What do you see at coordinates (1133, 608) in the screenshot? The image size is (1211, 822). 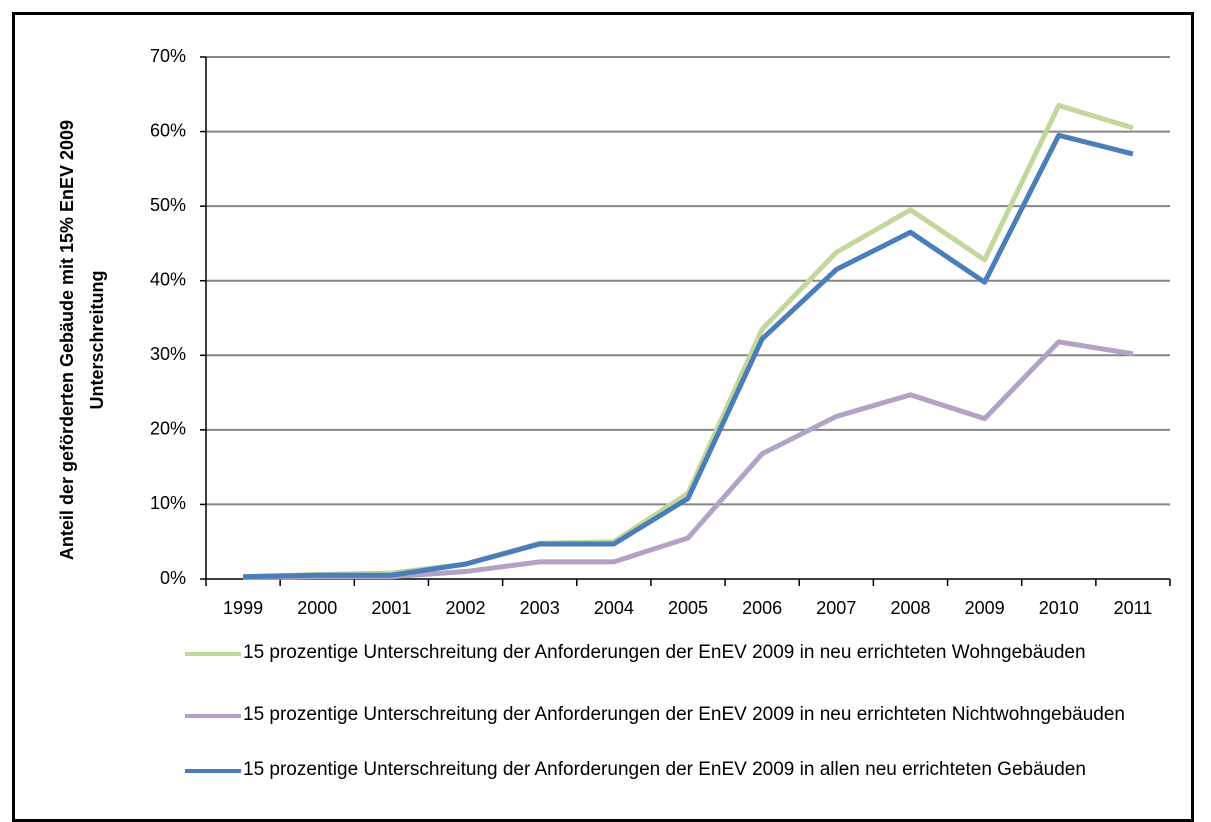 I see `x-tick-label: 2011` at bounding box center [1133, 608].